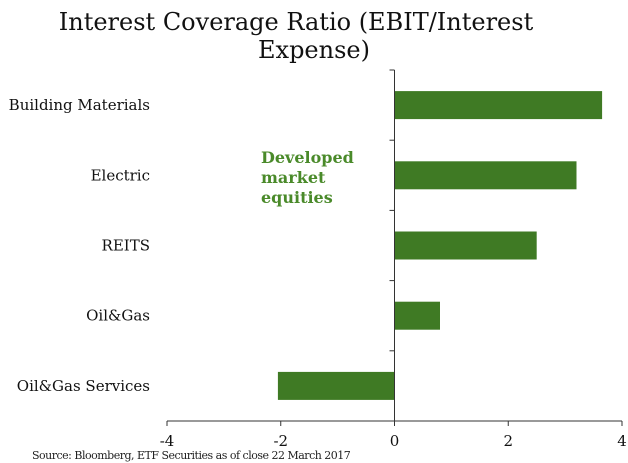 The height and width of the screenshot is (463, 628). I want to click on bar-building-materials, so click(498, 105).